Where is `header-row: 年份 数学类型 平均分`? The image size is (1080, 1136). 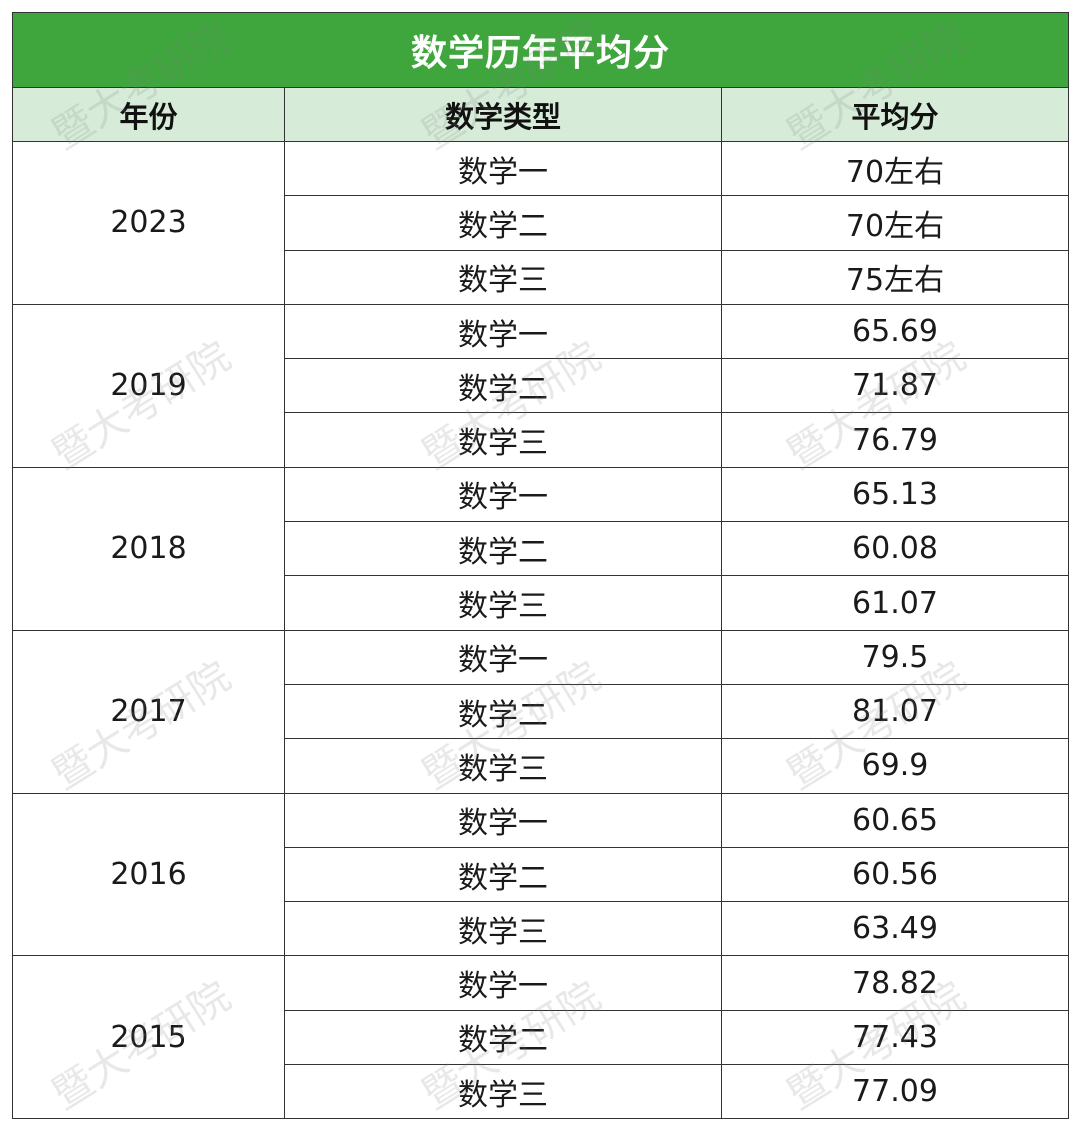
header-row: 年份 数学类型 平均分 is located at coordinates (540, 114).